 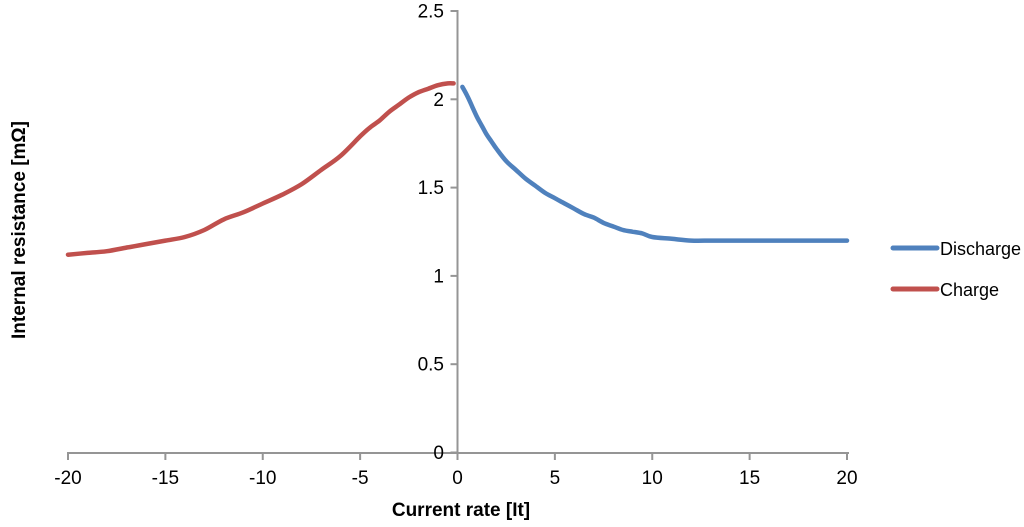 I want to click on legend-label-charge: Charge, so click(x=969, y=290).